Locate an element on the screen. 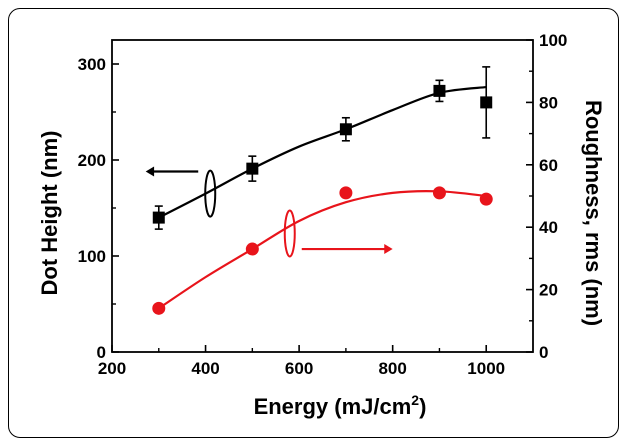 The image size is (629, 438). right-y-tick-label: 80 is located at coordinates (548, 102).